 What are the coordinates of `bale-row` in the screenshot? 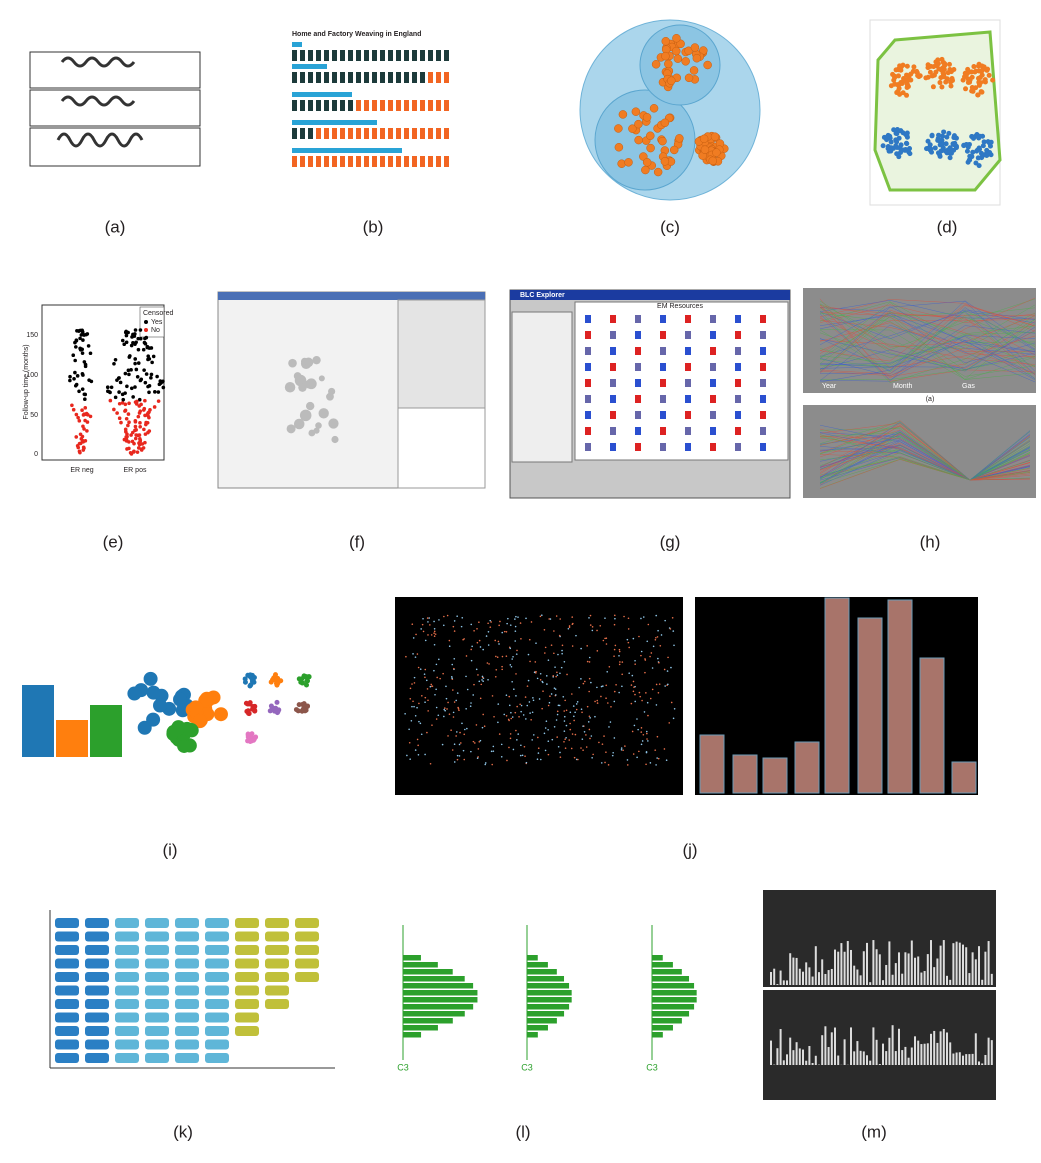 It's located at (347, 150).